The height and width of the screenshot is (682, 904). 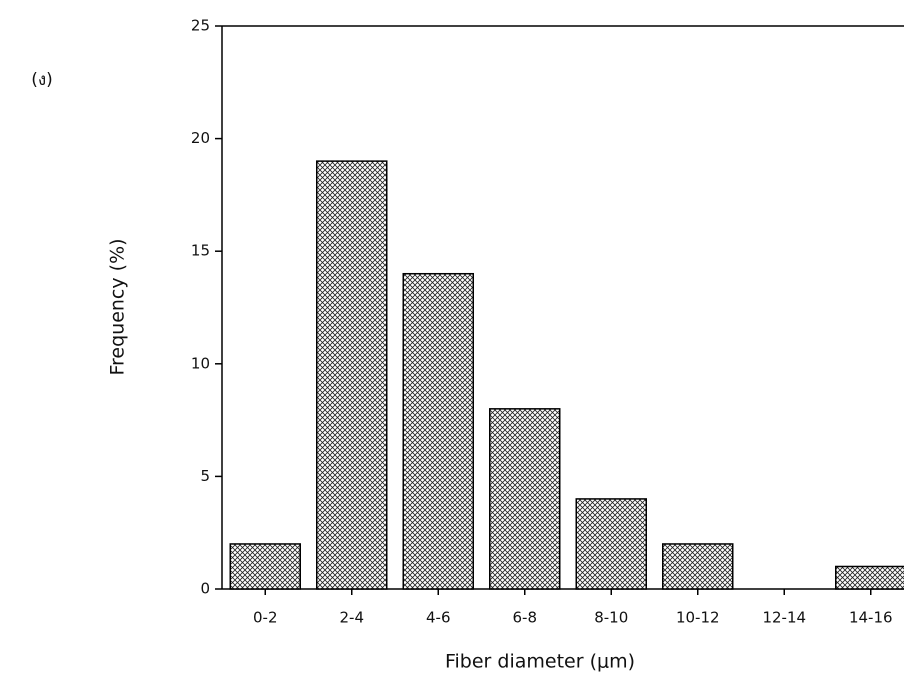 I want to click on x-tick-label: 10-12, so click(x=698, y=618).